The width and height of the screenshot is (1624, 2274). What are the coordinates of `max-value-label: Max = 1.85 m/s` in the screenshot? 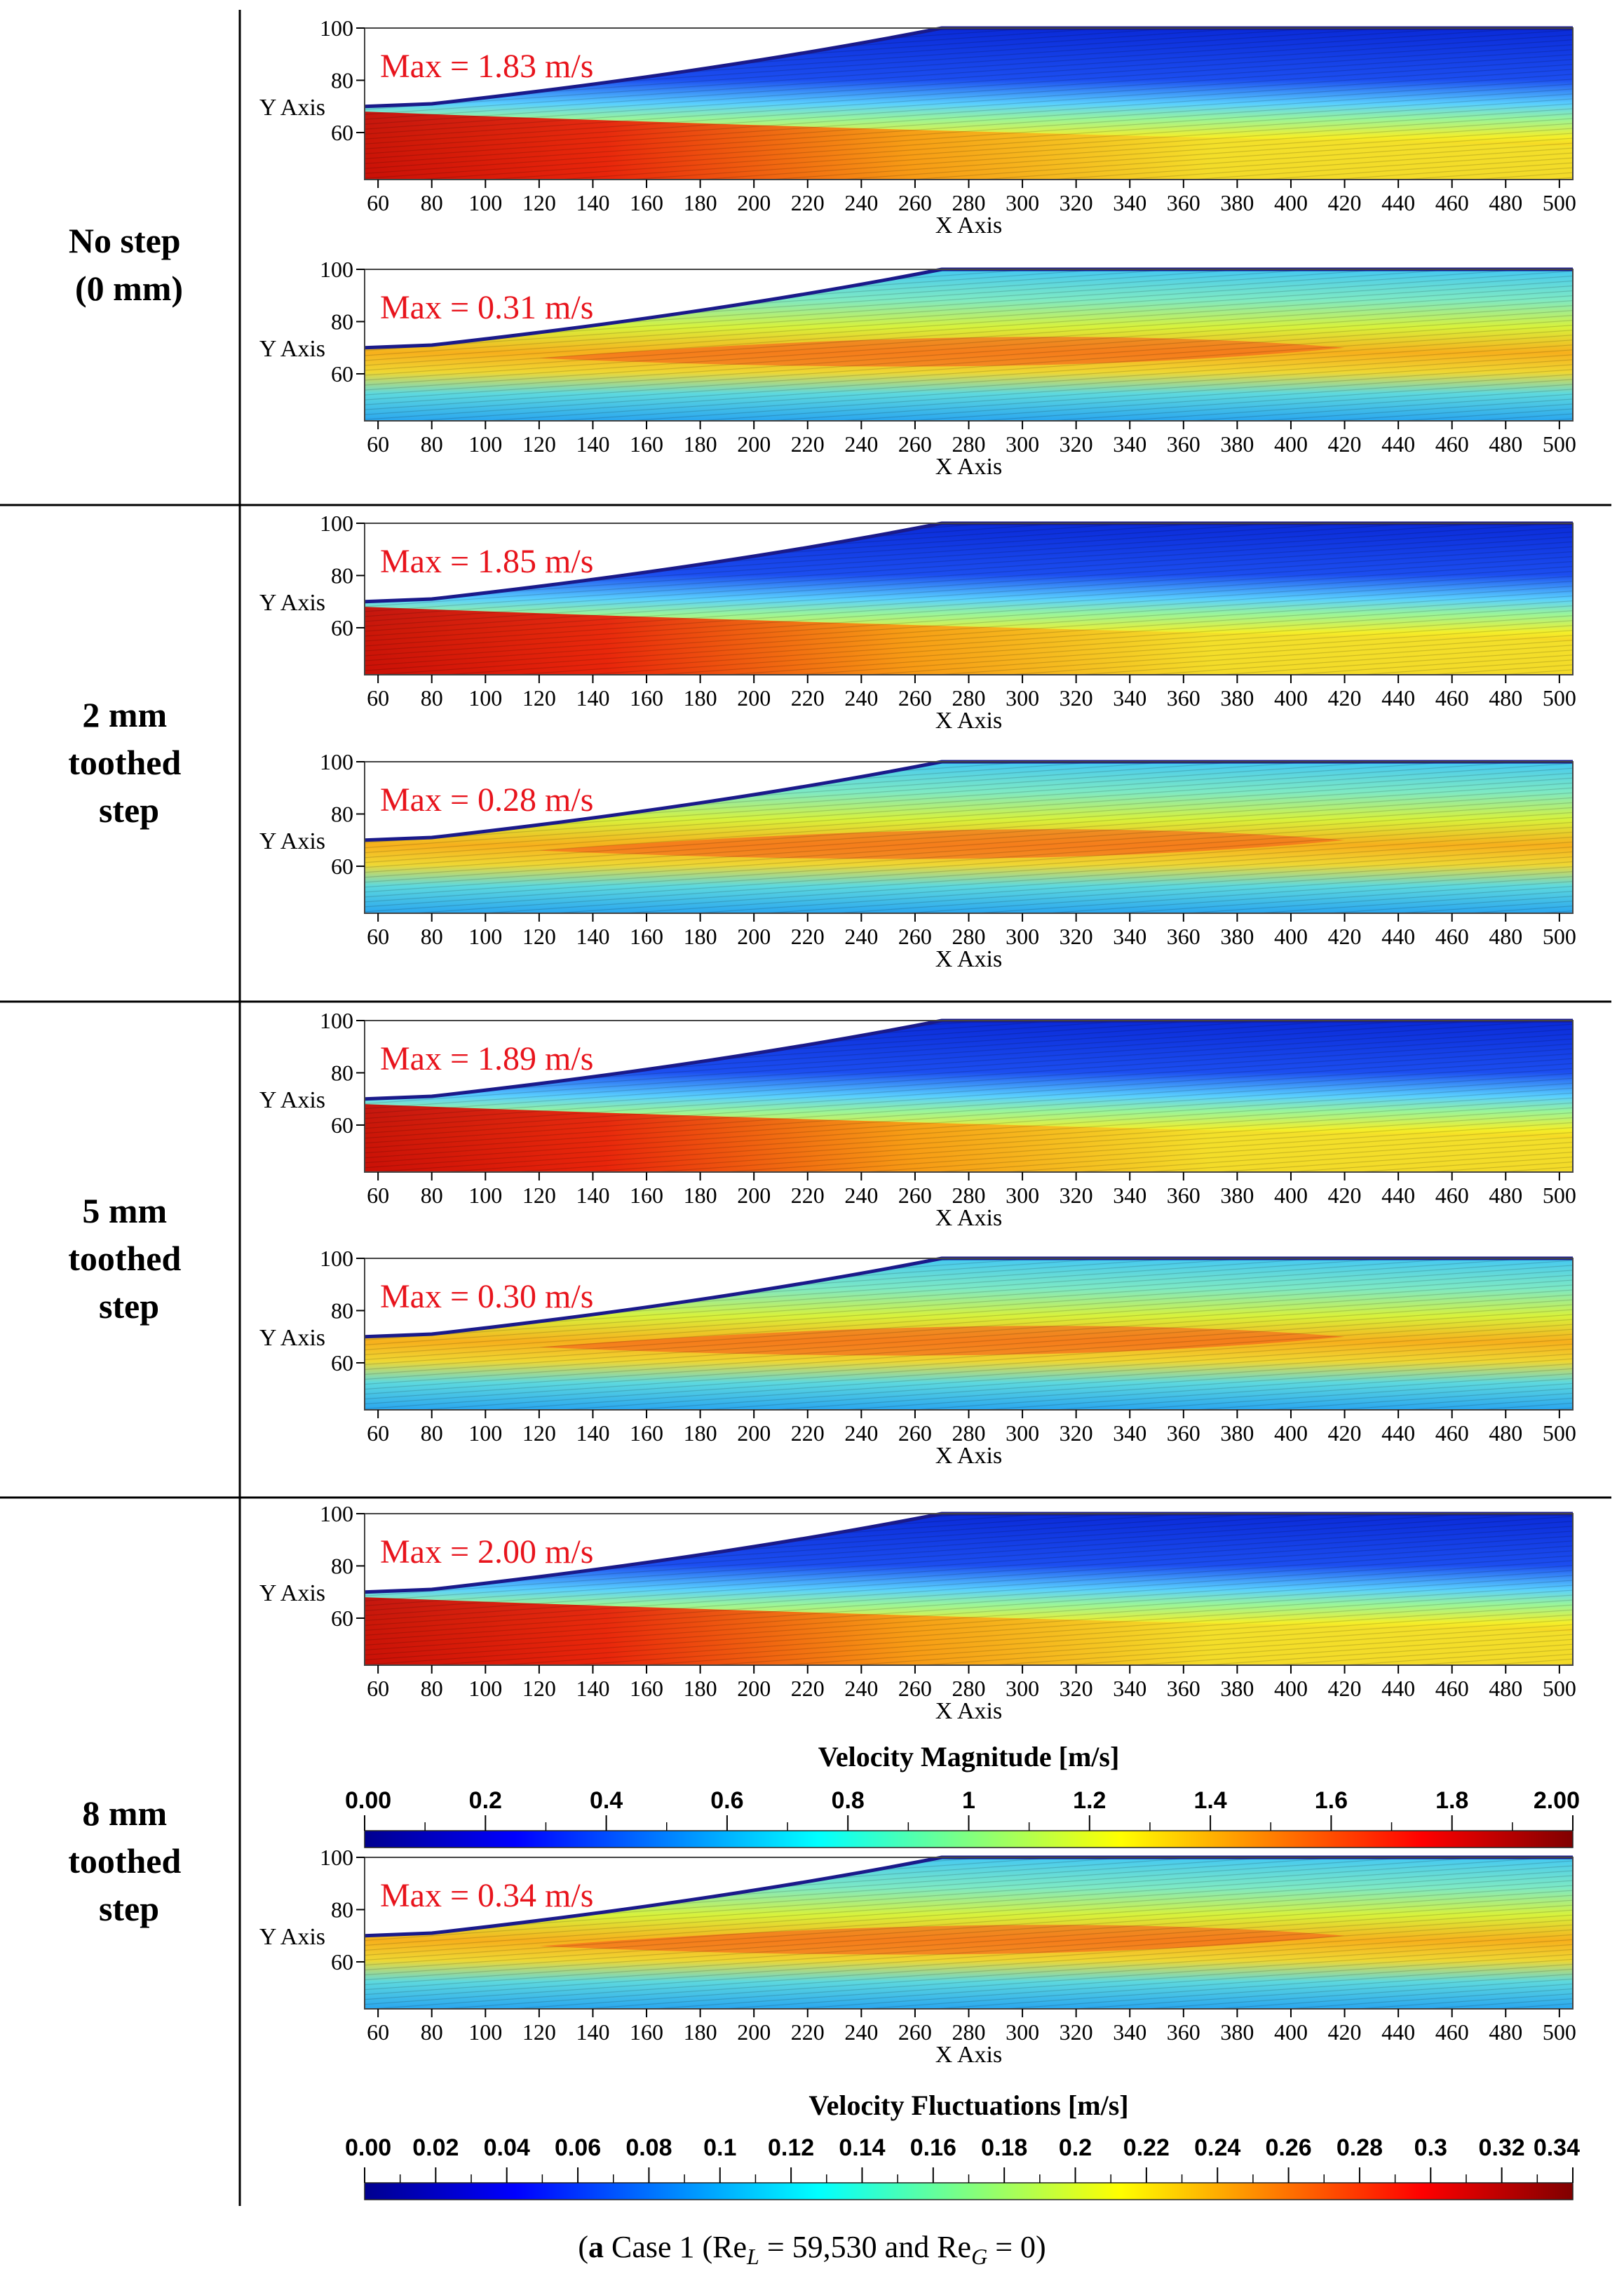 It's located at (486, 562).